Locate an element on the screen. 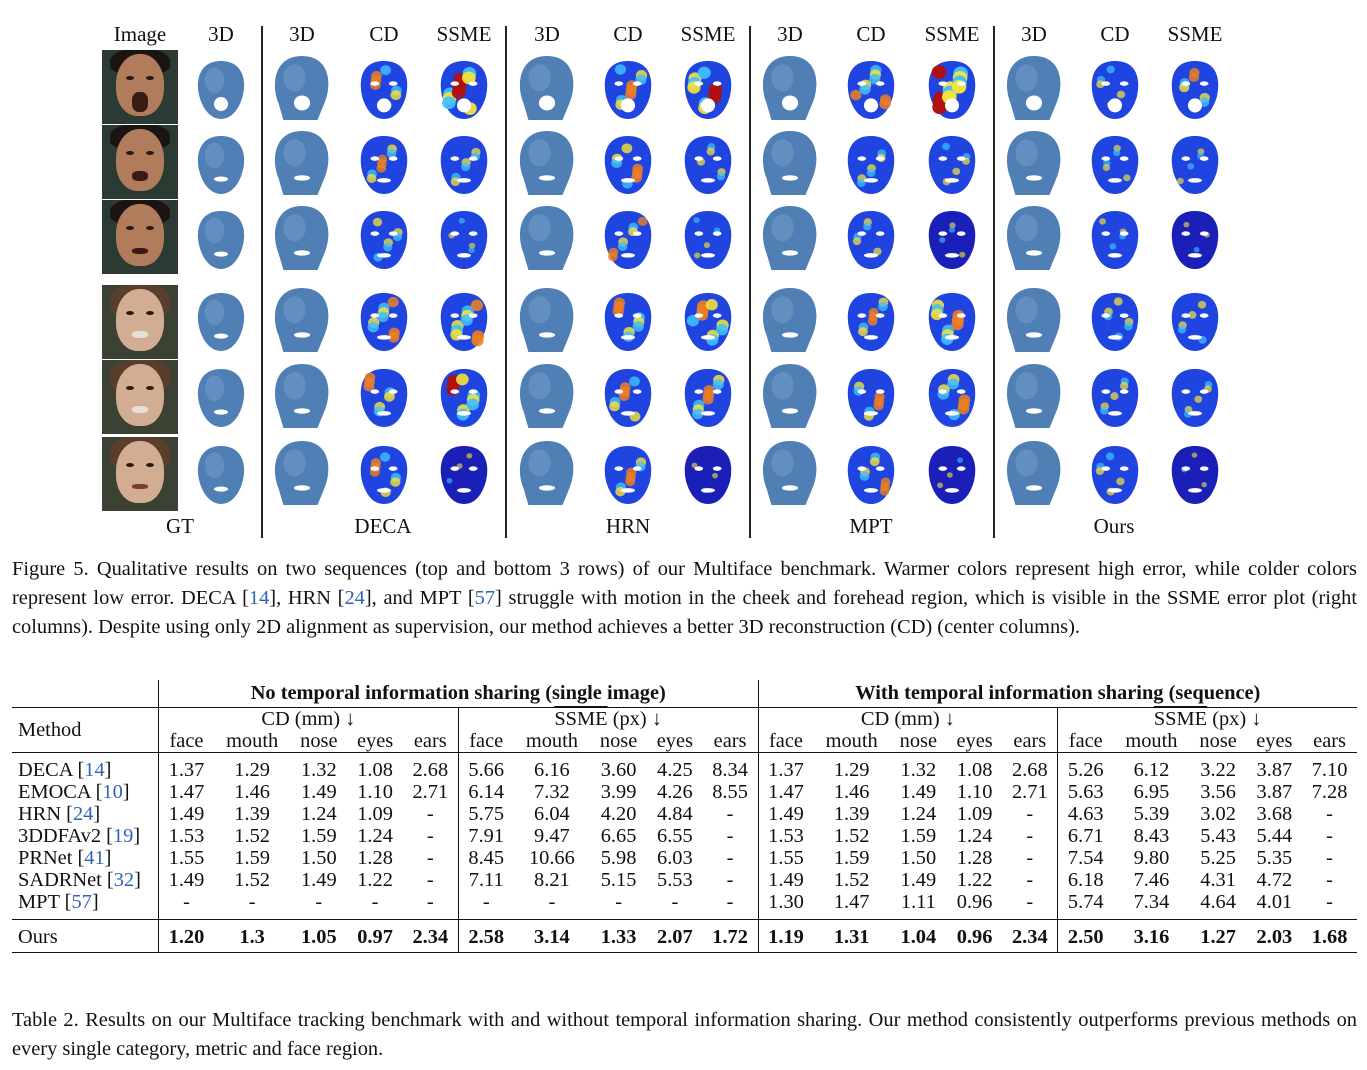  table-cell: 1.53 is located at coordinates (185, 836).